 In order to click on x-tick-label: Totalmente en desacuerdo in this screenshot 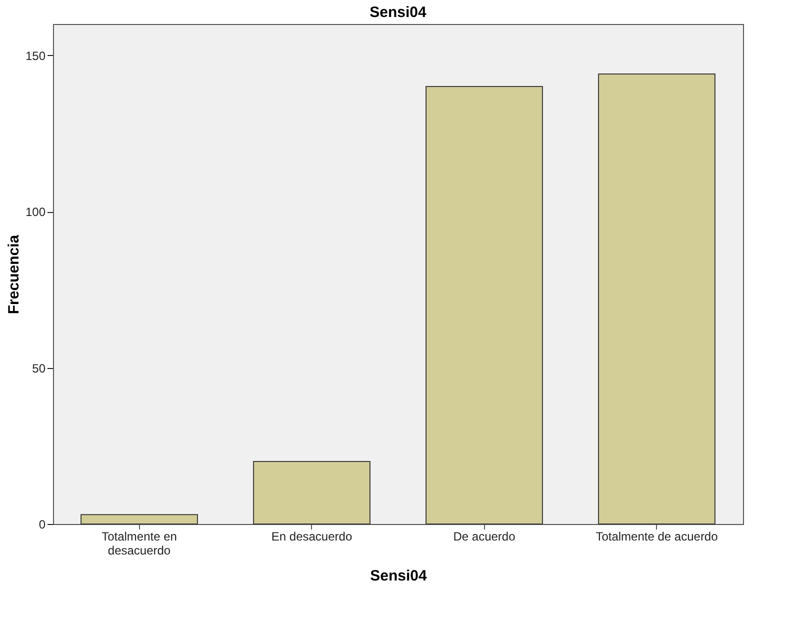, I will do `click(139, 544)`.